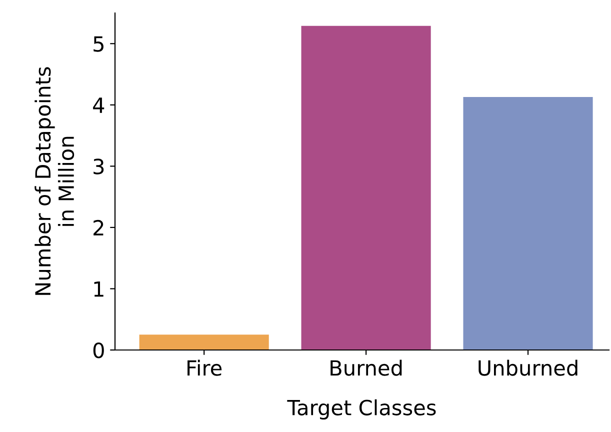 Image resolution: width=611 pixels, height=432 pixels. Describe the element at coordinates (99, 44) in the screenshot. I see `y-tick-label: 5` at that location.